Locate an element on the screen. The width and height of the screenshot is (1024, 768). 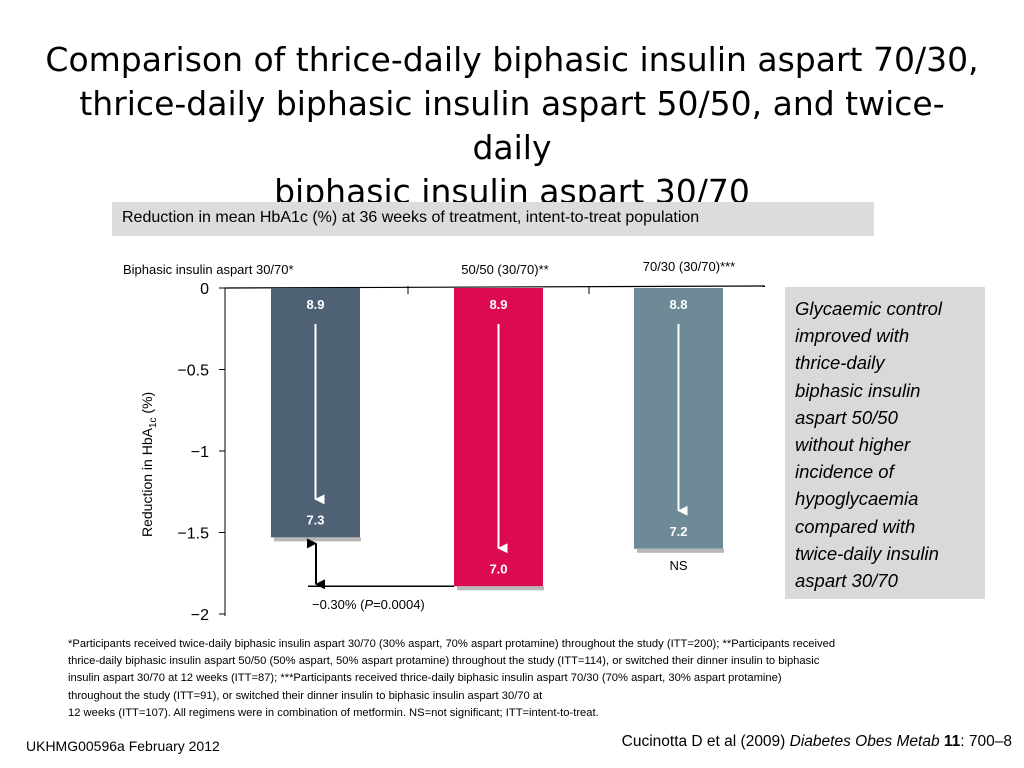
callout-line: aspart 50/50 is located at coordinates (846, 417).